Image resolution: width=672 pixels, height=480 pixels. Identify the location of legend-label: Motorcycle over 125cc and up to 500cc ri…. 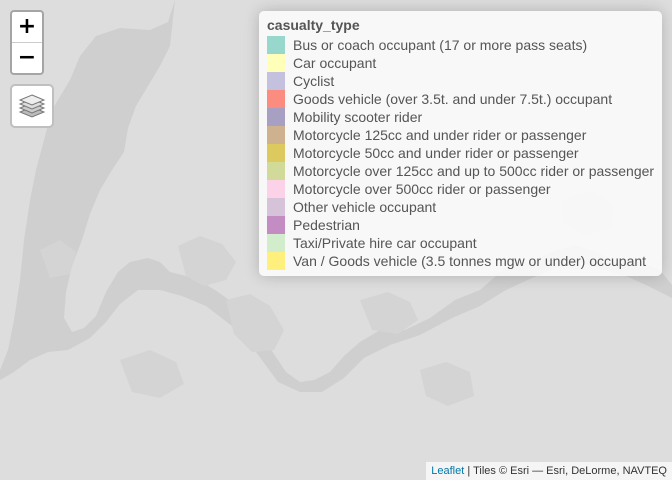
(474, 171).